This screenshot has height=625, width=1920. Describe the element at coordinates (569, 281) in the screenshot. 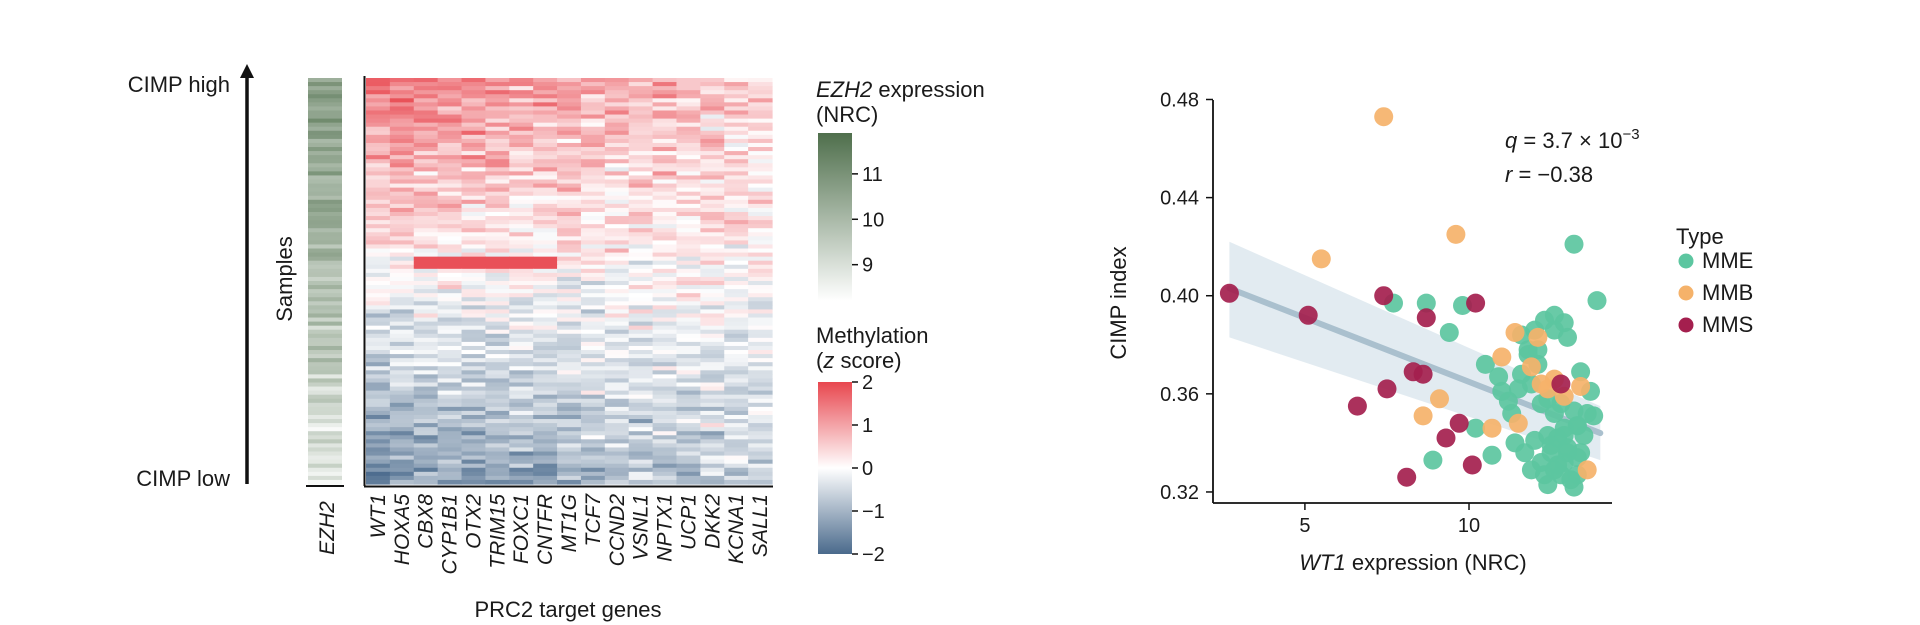

I see `methylation-heatmap` at that location.